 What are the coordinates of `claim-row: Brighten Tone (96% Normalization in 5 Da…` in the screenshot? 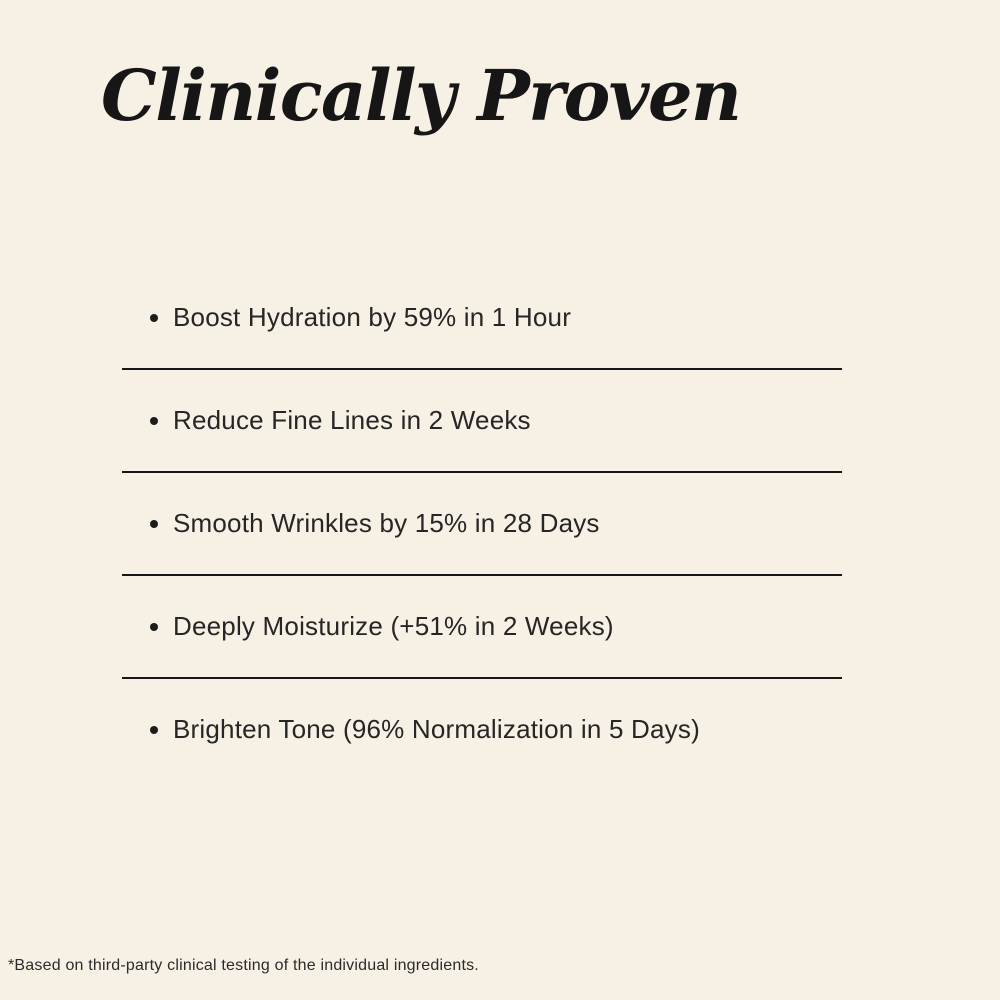 It's located at (482, 729).